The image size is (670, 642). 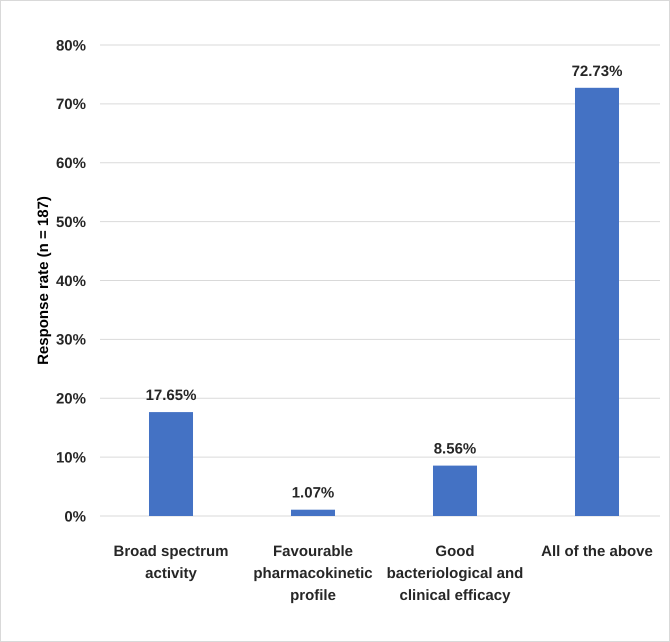 I want to click on x-tick-label: Good bacteriological and clinical efficacy, so click(x=455, y=573).